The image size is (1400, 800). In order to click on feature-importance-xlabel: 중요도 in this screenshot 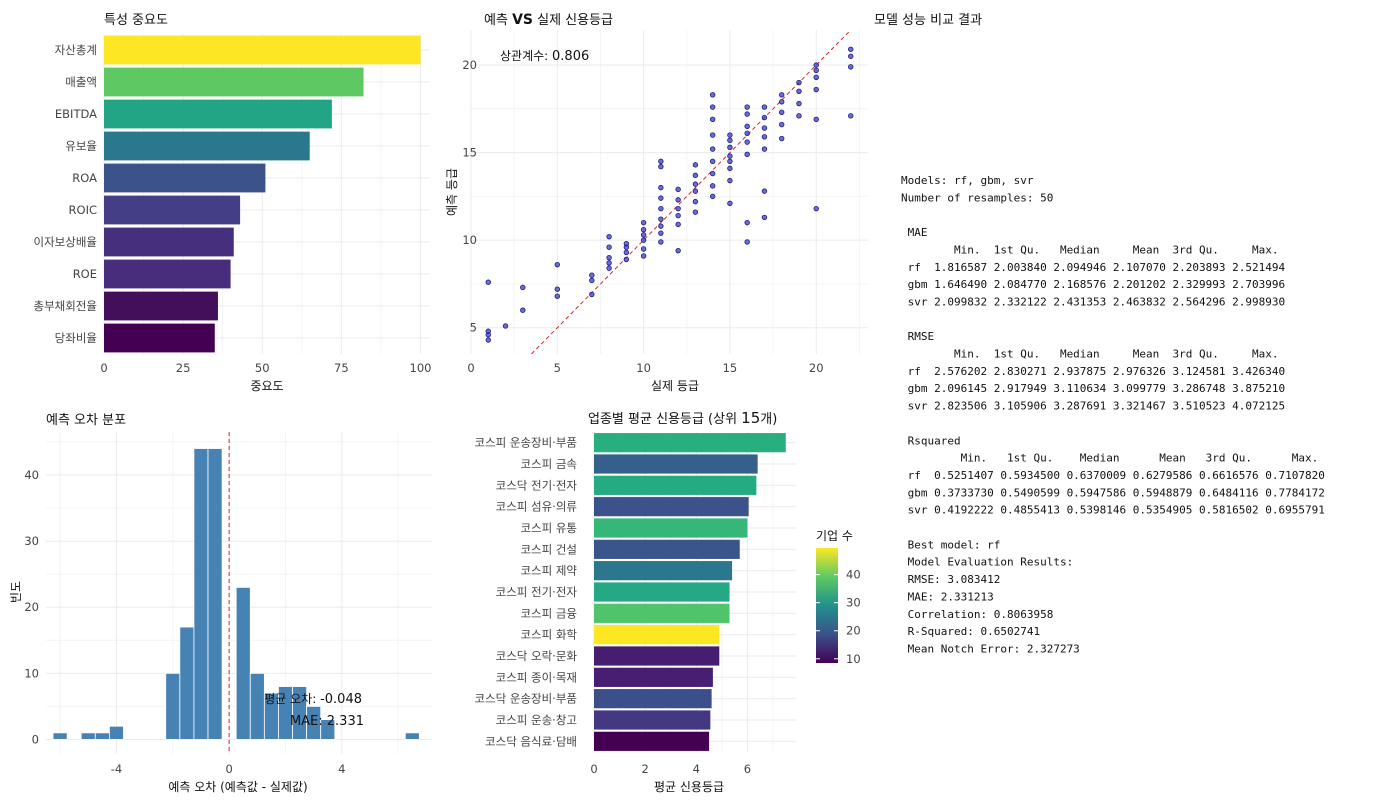, I will do `click(266, 386)`.